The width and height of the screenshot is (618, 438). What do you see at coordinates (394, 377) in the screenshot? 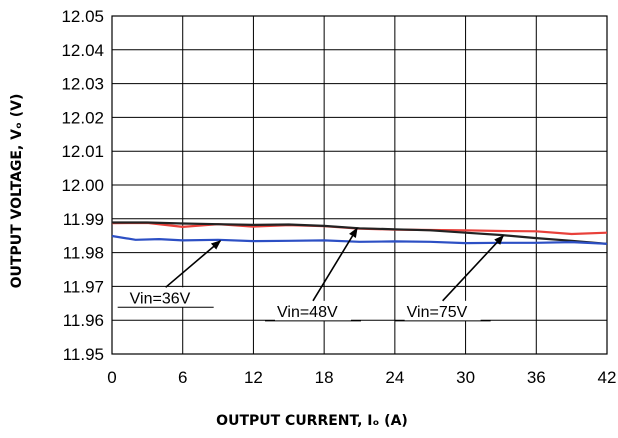
I see `x-tick-label: 24` at bounding box center [394, 377].